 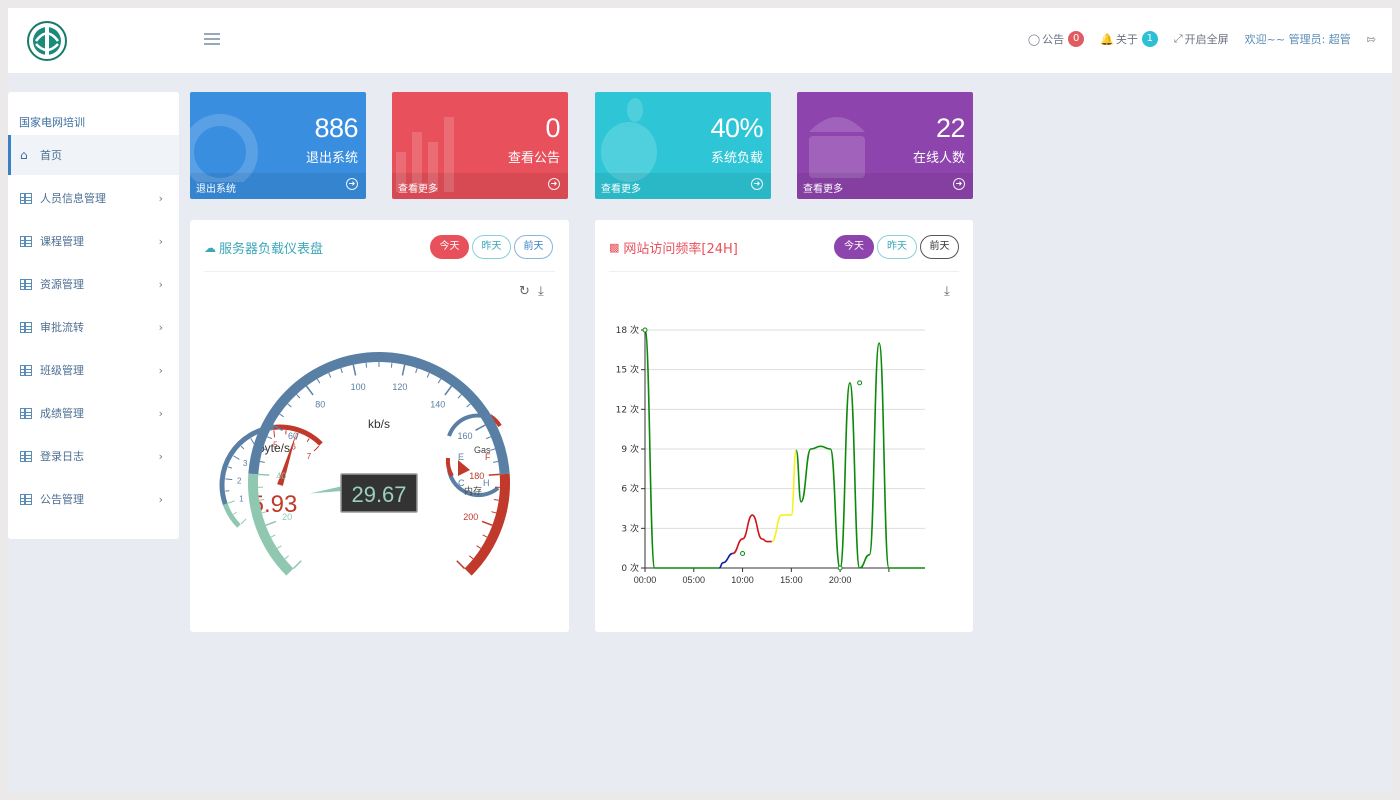 I want to click on chart-y-tick-label: 12 次, so click(x=627, y=409).